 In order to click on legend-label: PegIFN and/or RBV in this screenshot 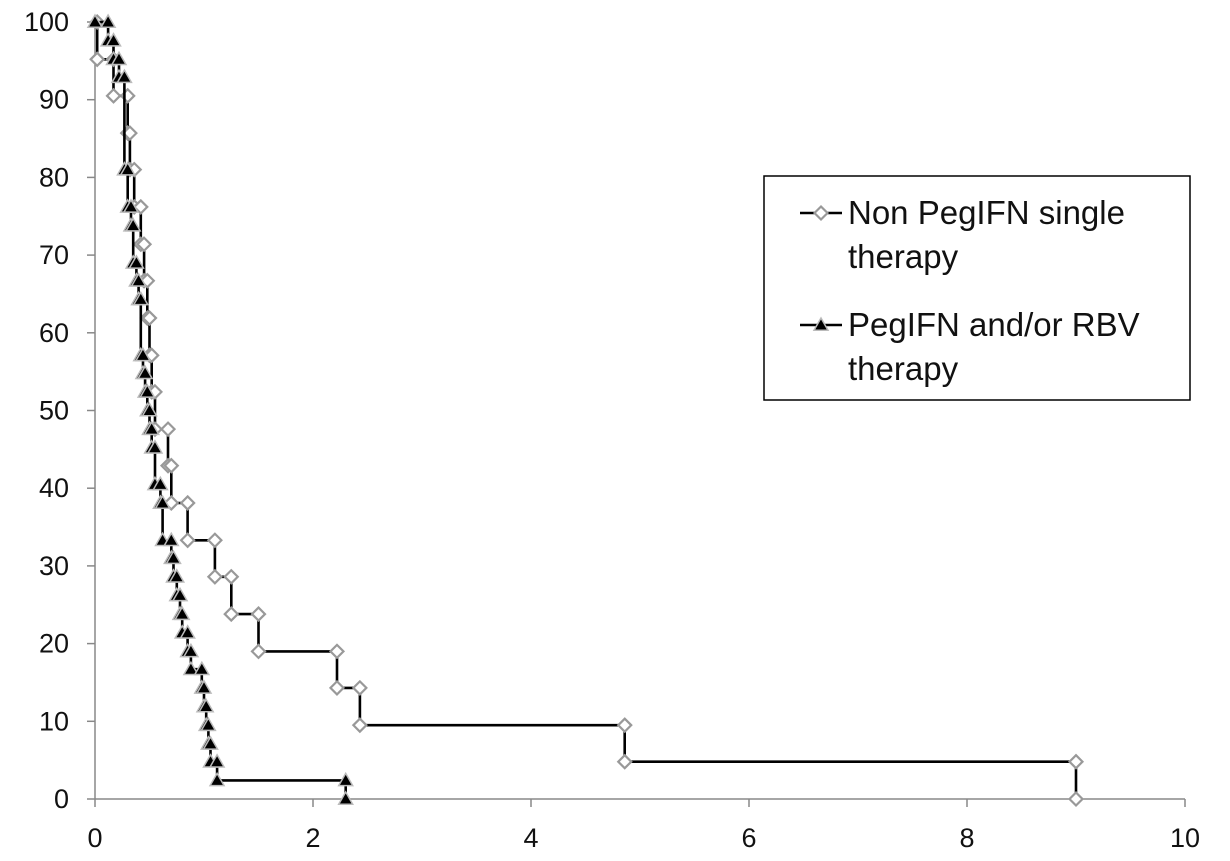, I will do `click(994, 324)`.